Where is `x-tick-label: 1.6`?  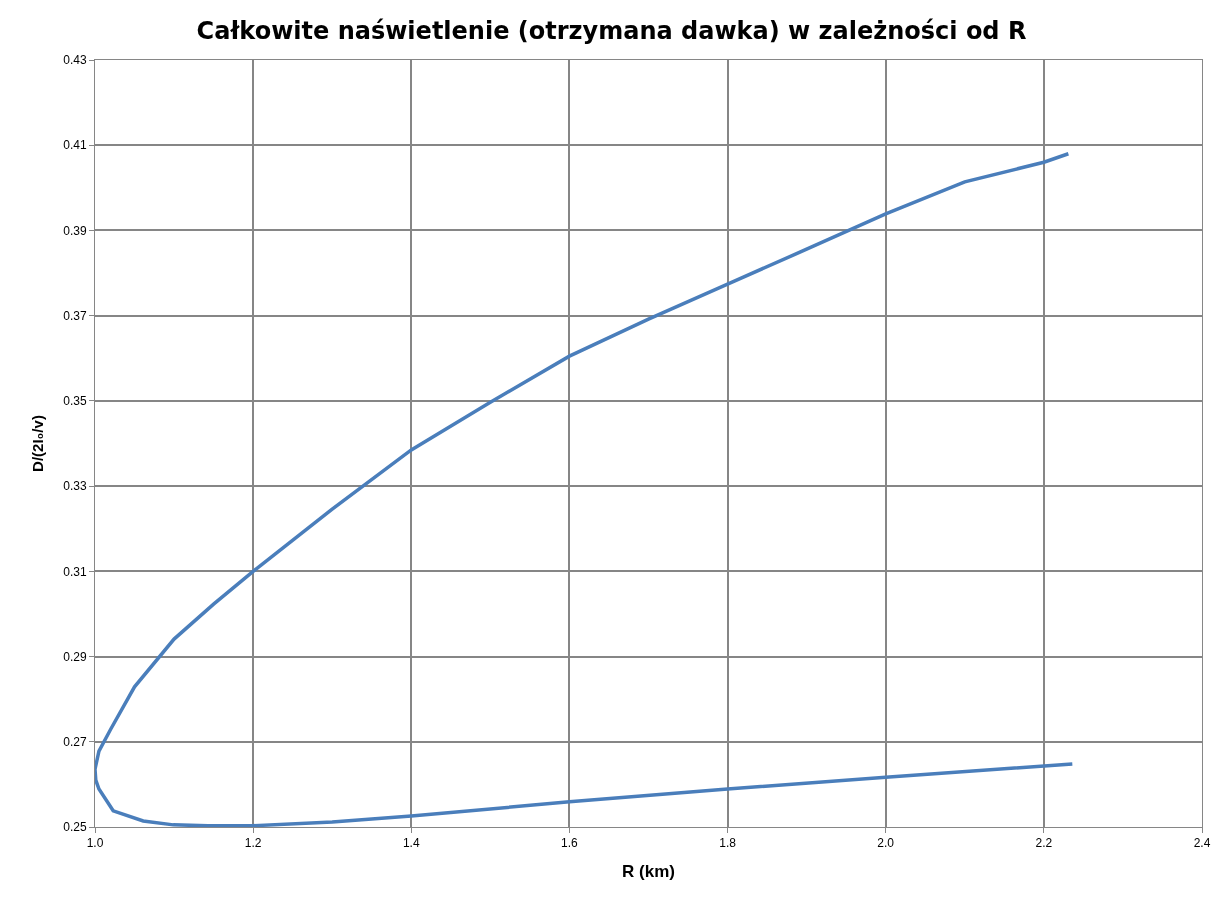
x-tick-label: 1.6 is located at coordinates (570, 843).